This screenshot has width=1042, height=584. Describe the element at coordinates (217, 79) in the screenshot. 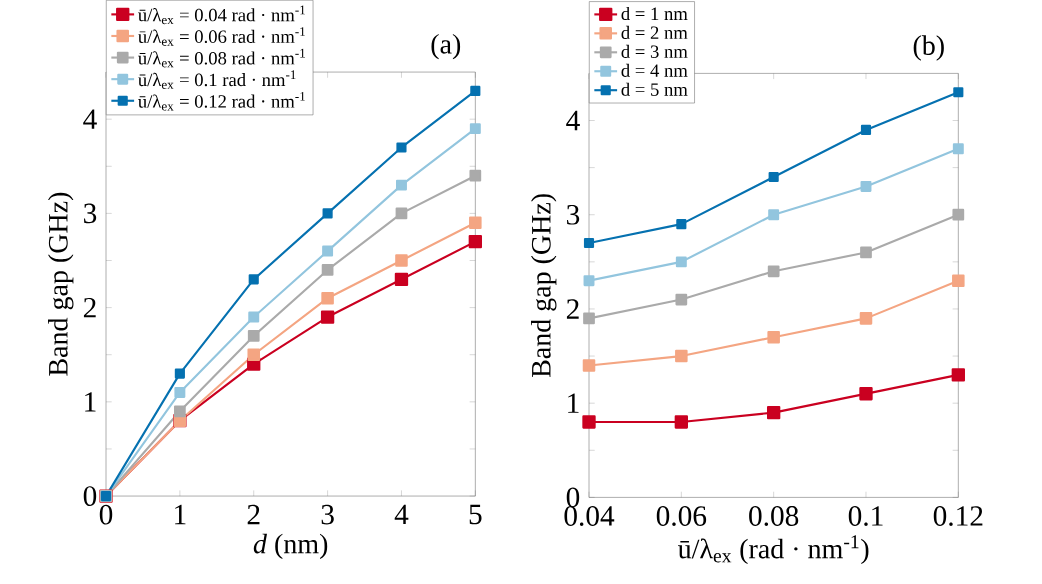

I see `legend-label: ū/λ$_{ex}$ = 0.1 rad · nm$^{-1}$` at that location.